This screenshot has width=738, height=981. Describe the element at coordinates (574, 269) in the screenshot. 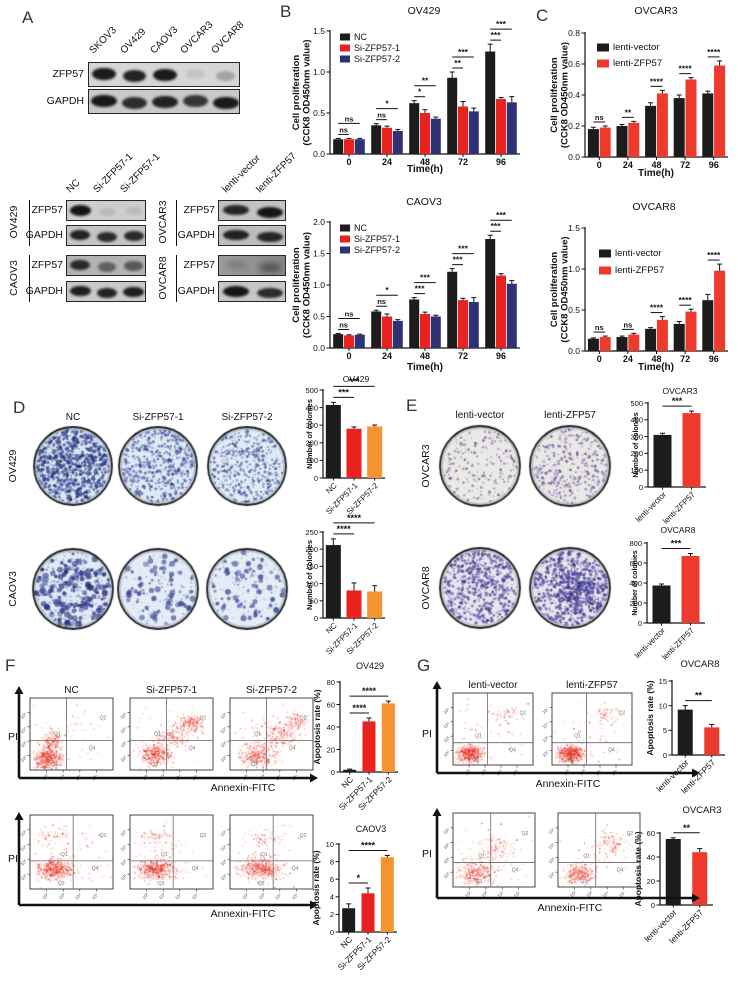

I see `y-tick-label: 1.0` at that location.